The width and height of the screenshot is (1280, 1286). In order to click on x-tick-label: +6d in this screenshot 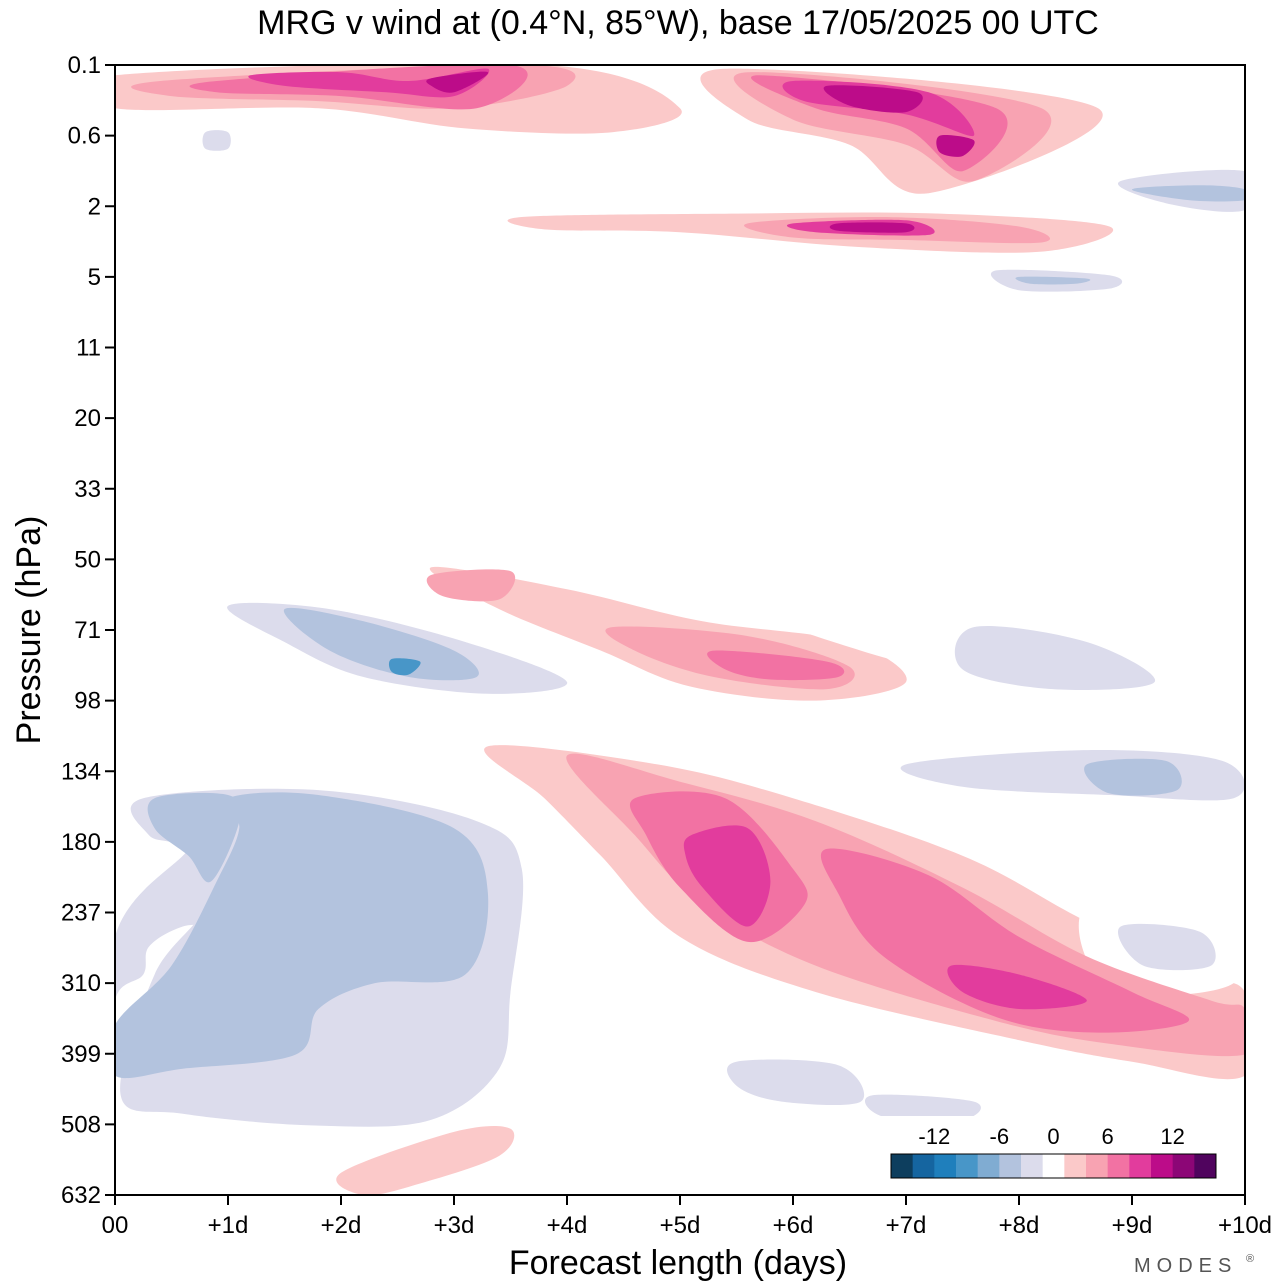, I will do `click(793, 1225)`.